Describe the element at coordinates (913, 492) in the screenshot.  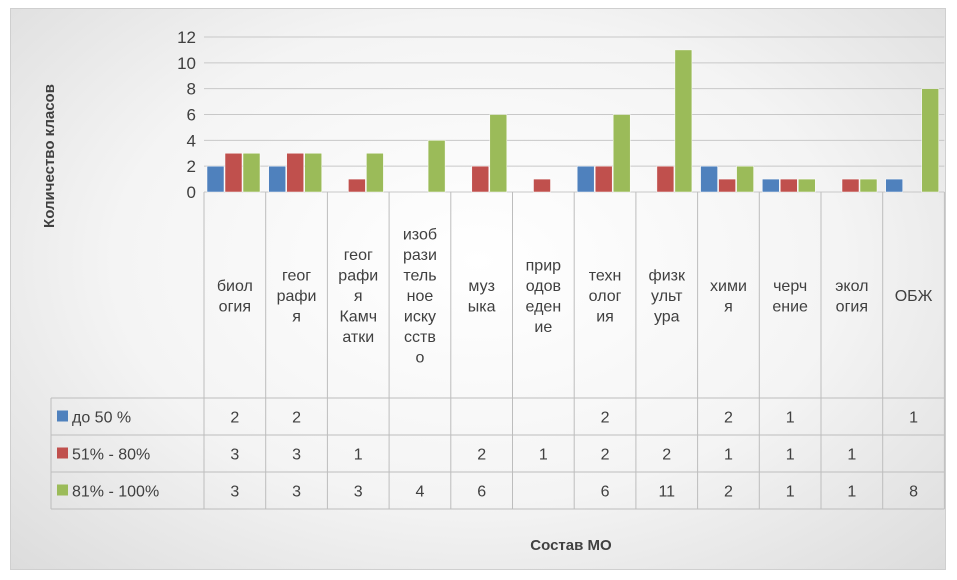
I see `table-value: 8` at that location.